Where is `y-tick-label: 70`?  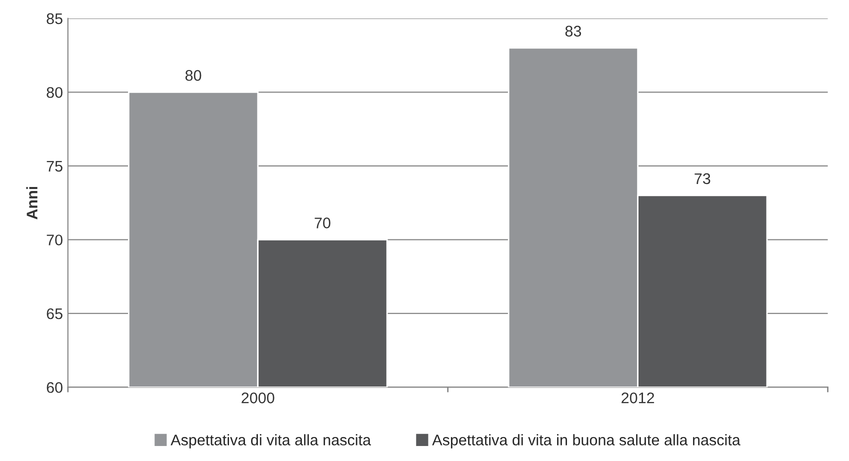 y-tick-label: 70 is located at coordinates (54, 240).